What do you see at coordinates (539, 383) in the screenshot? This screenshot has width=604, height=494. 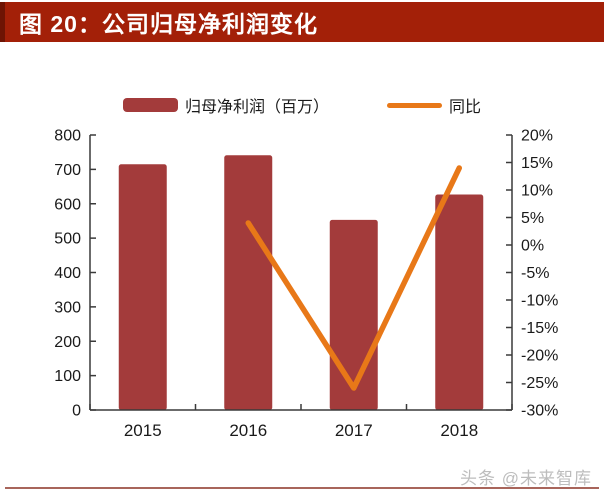 I see `y-right-tick-label: -25%` at bounding box center [539, 383].